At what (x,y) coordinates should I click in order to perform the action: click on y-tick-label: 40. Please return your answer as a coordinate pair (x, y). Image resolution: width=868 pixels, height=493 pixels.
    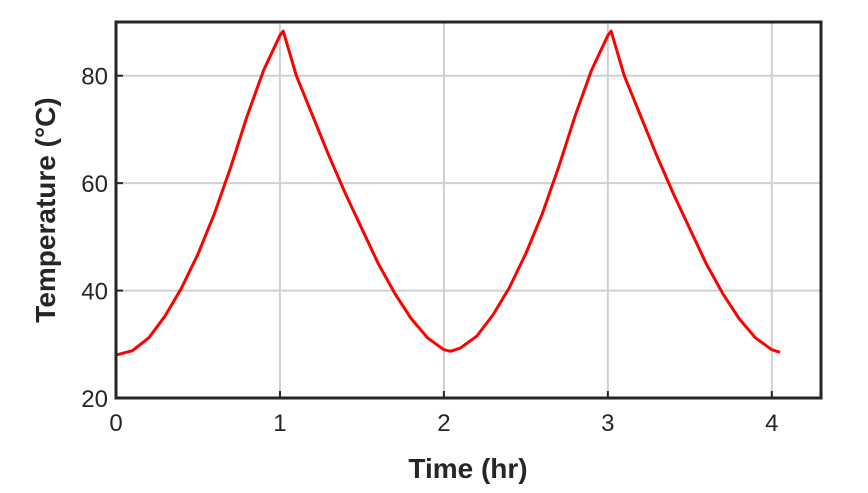
    Looking at the image, I should click on (94, 292).